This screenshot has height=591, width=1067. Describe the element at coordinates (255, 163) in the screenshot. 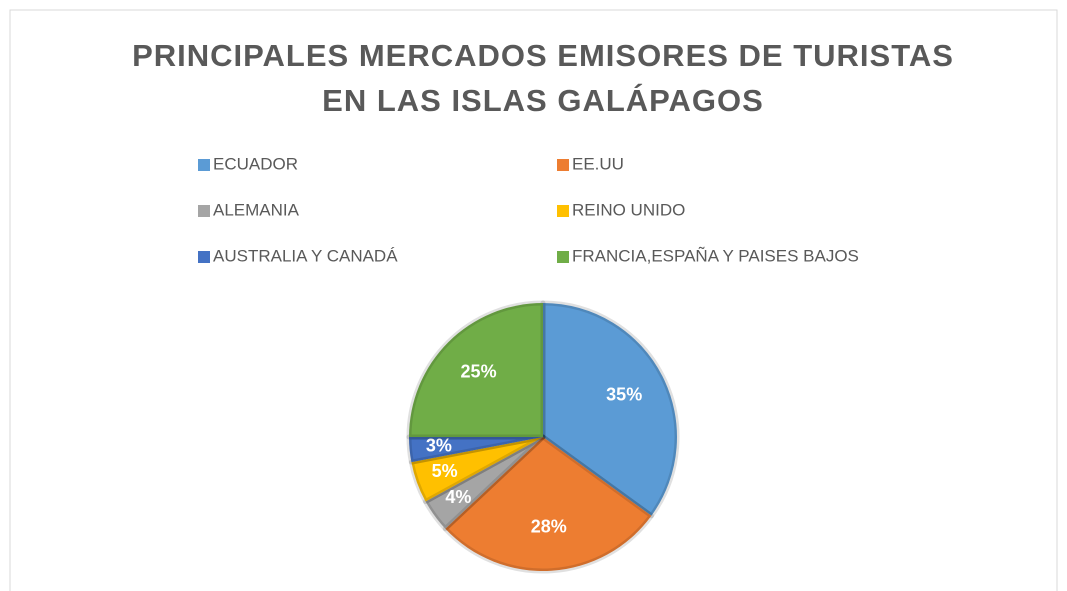

I see `legend-label: ECUADOR` at that location.